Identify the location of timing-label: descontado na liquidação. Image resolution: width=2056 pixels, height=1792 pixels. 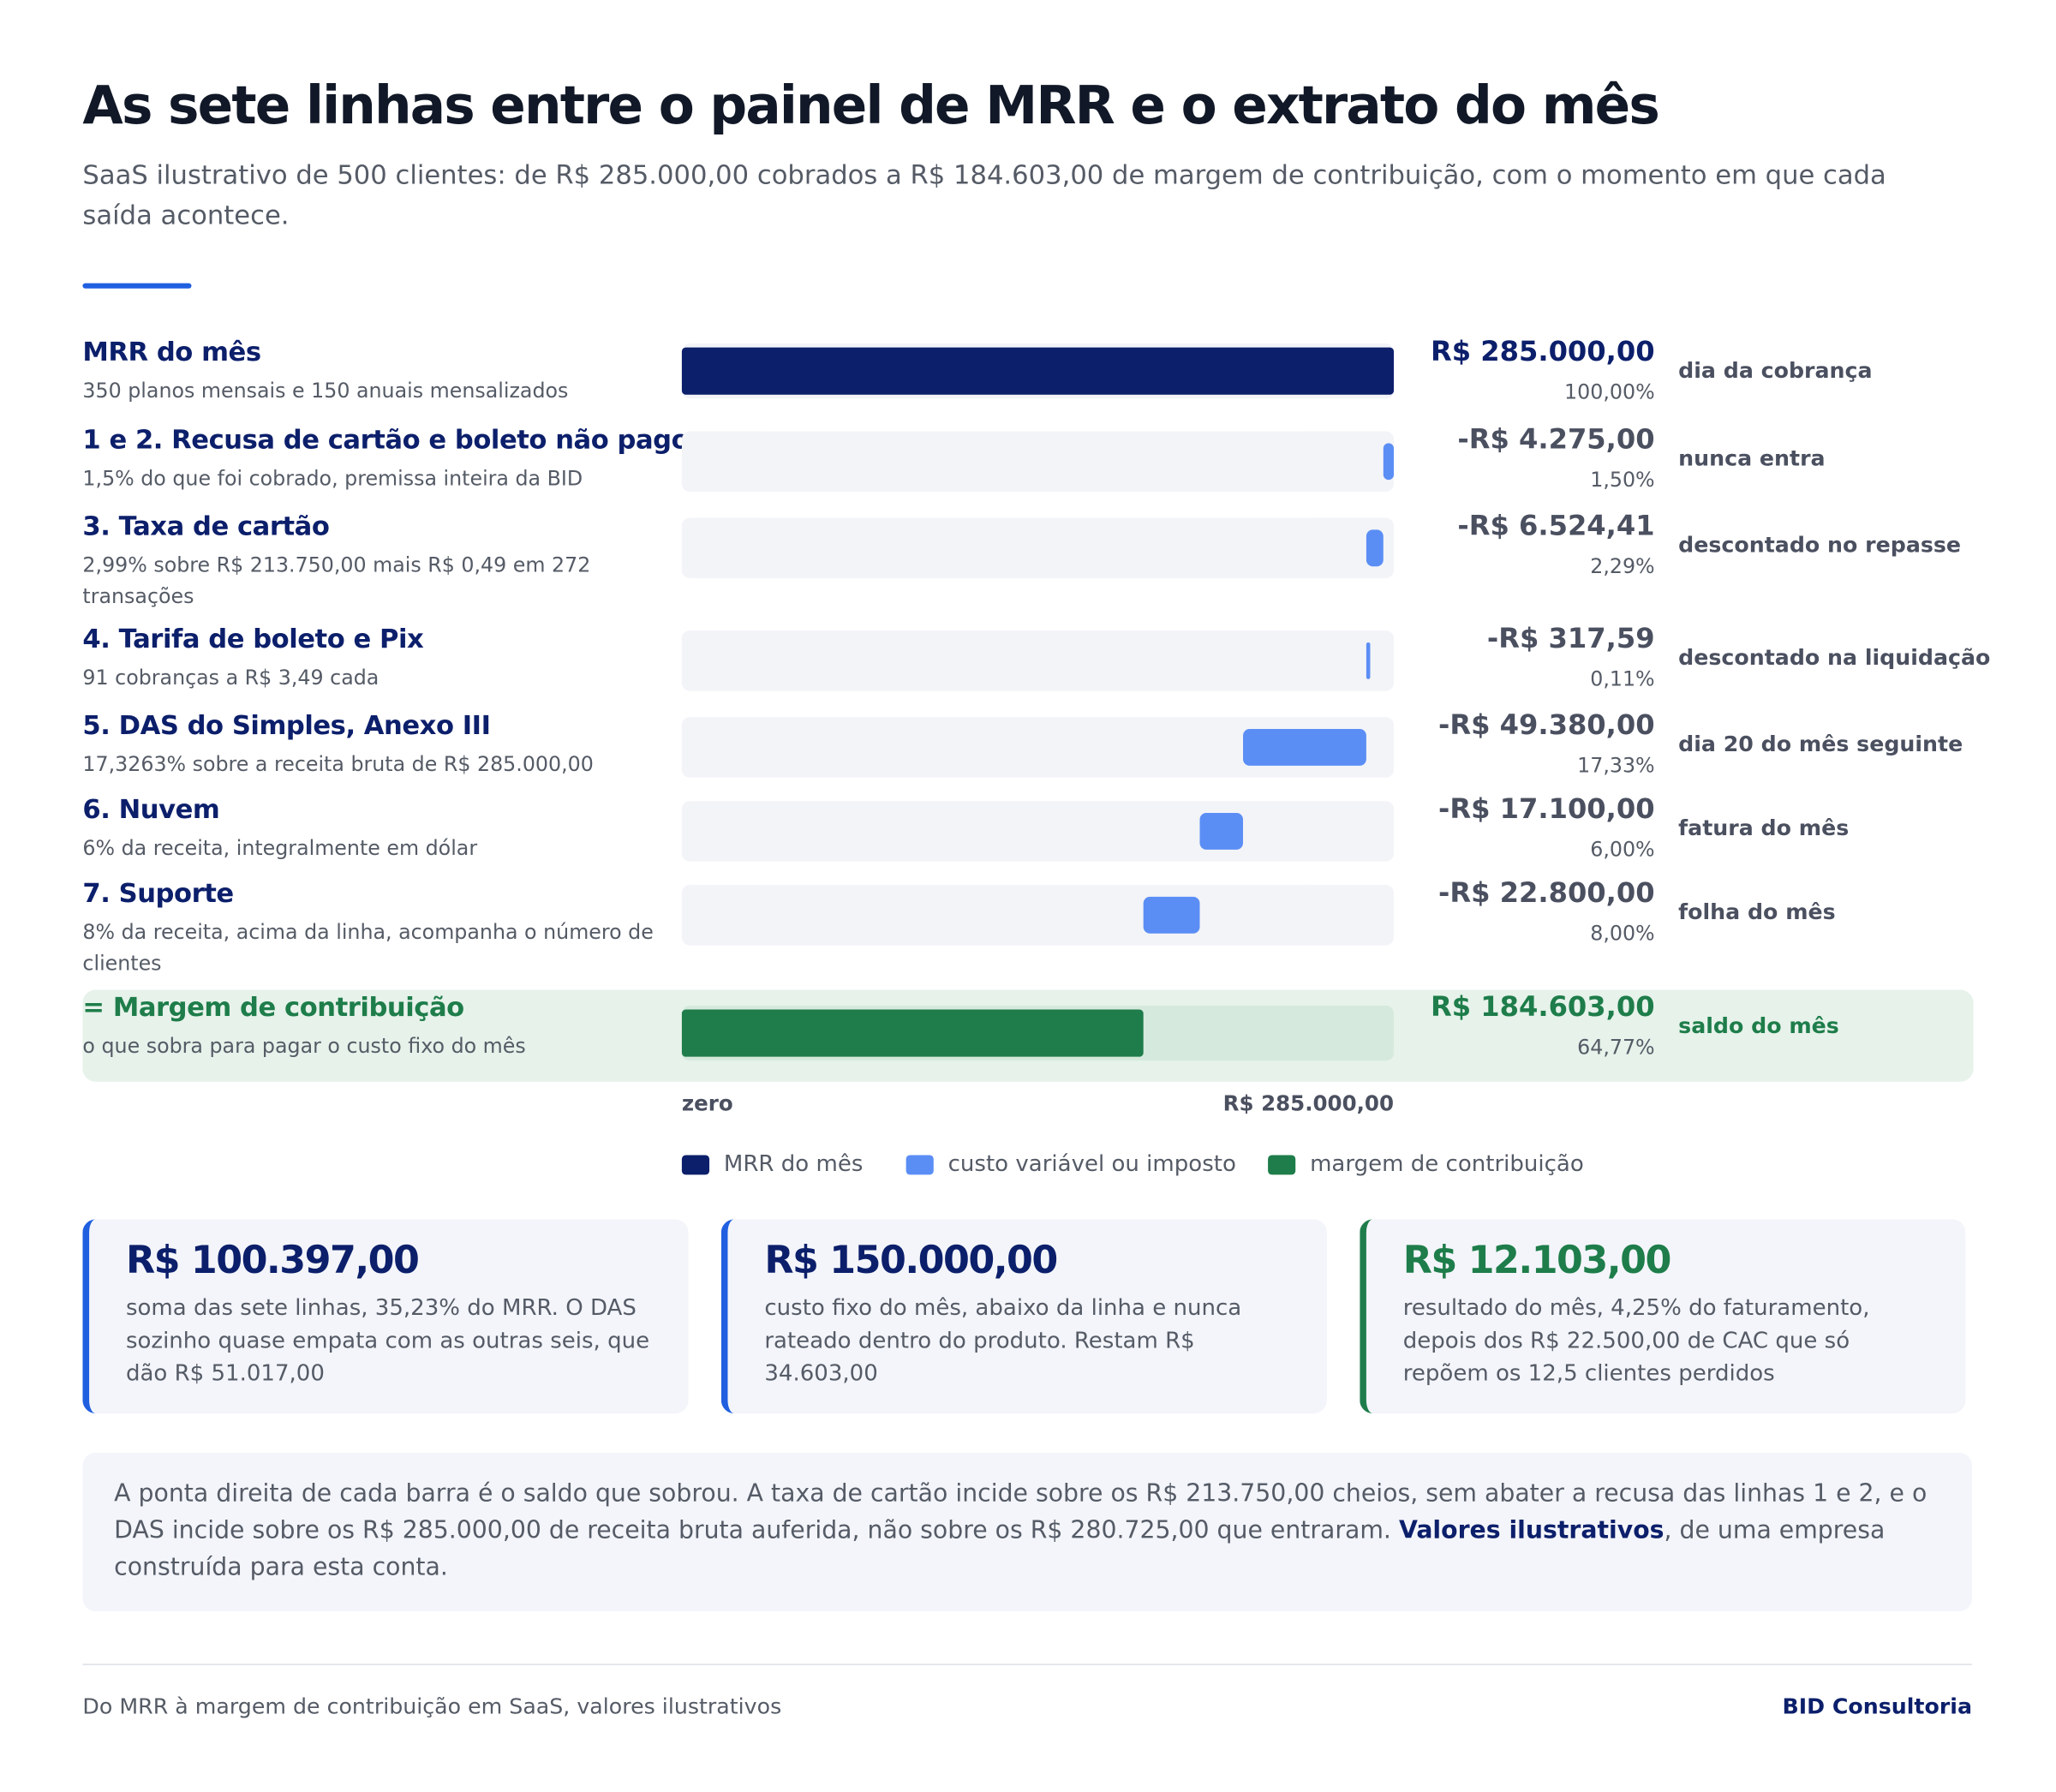
(1834, 658).